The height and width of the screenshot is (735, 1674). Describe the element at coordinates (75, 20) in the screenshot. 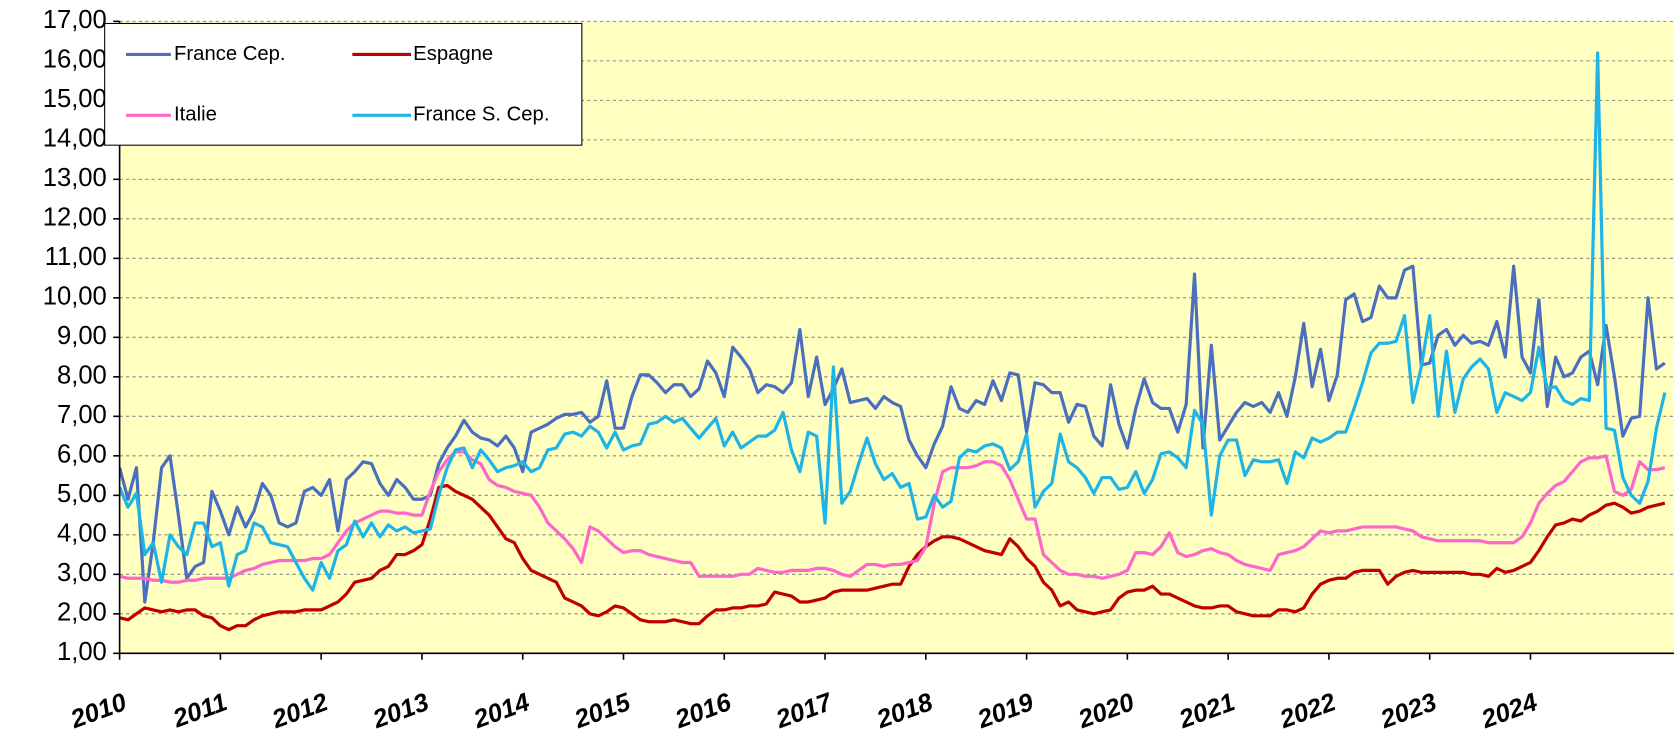

I see `y-tick-label: 17,00` at that location.